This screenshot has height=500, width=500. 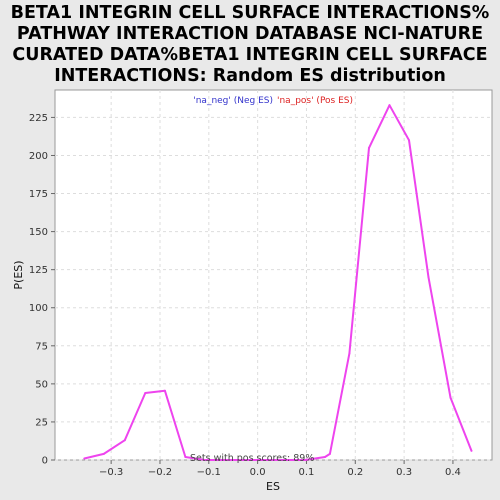 I want to click on chart-title-line-4: INTERACTIONS: Random ES distribution, so click(x=250, y=76).